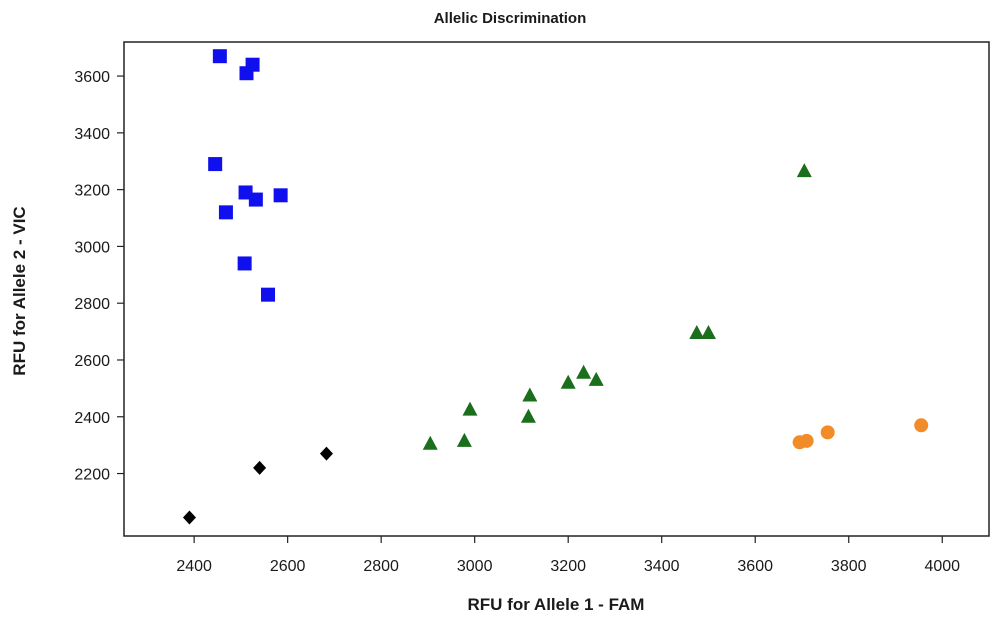 The image size is (1000, 623). I want to click on x-tick-label: 3400, so click(662, 566).